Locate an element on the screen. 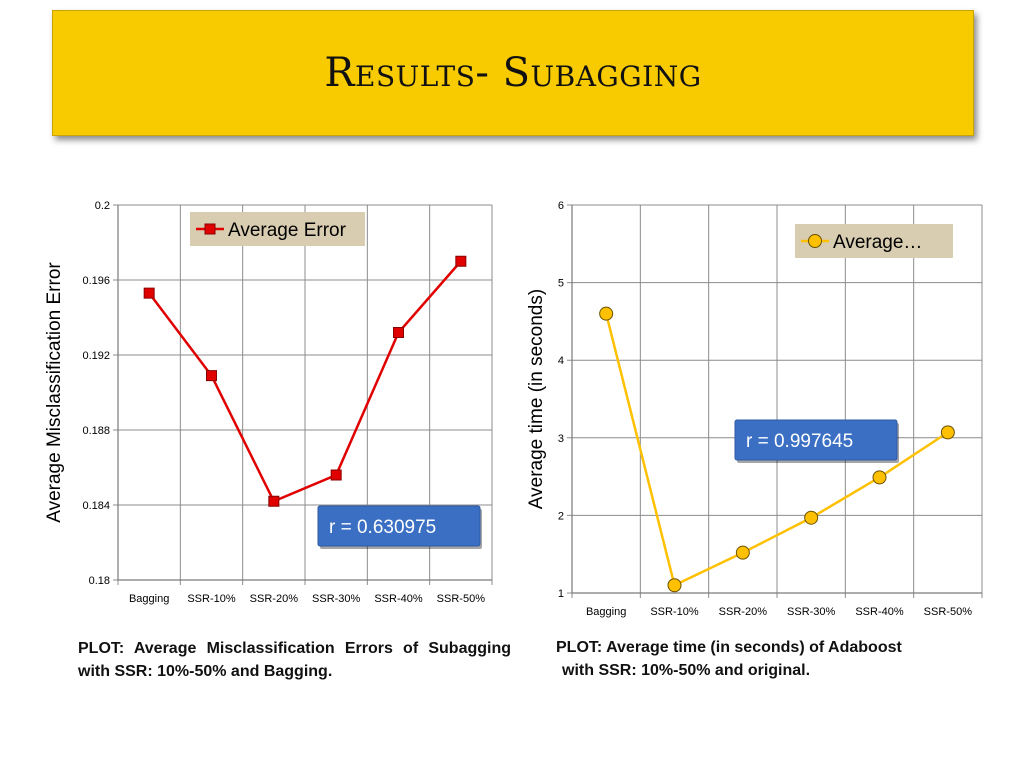  y-tick-label: 0.192 is located at coordinates (96, 356).